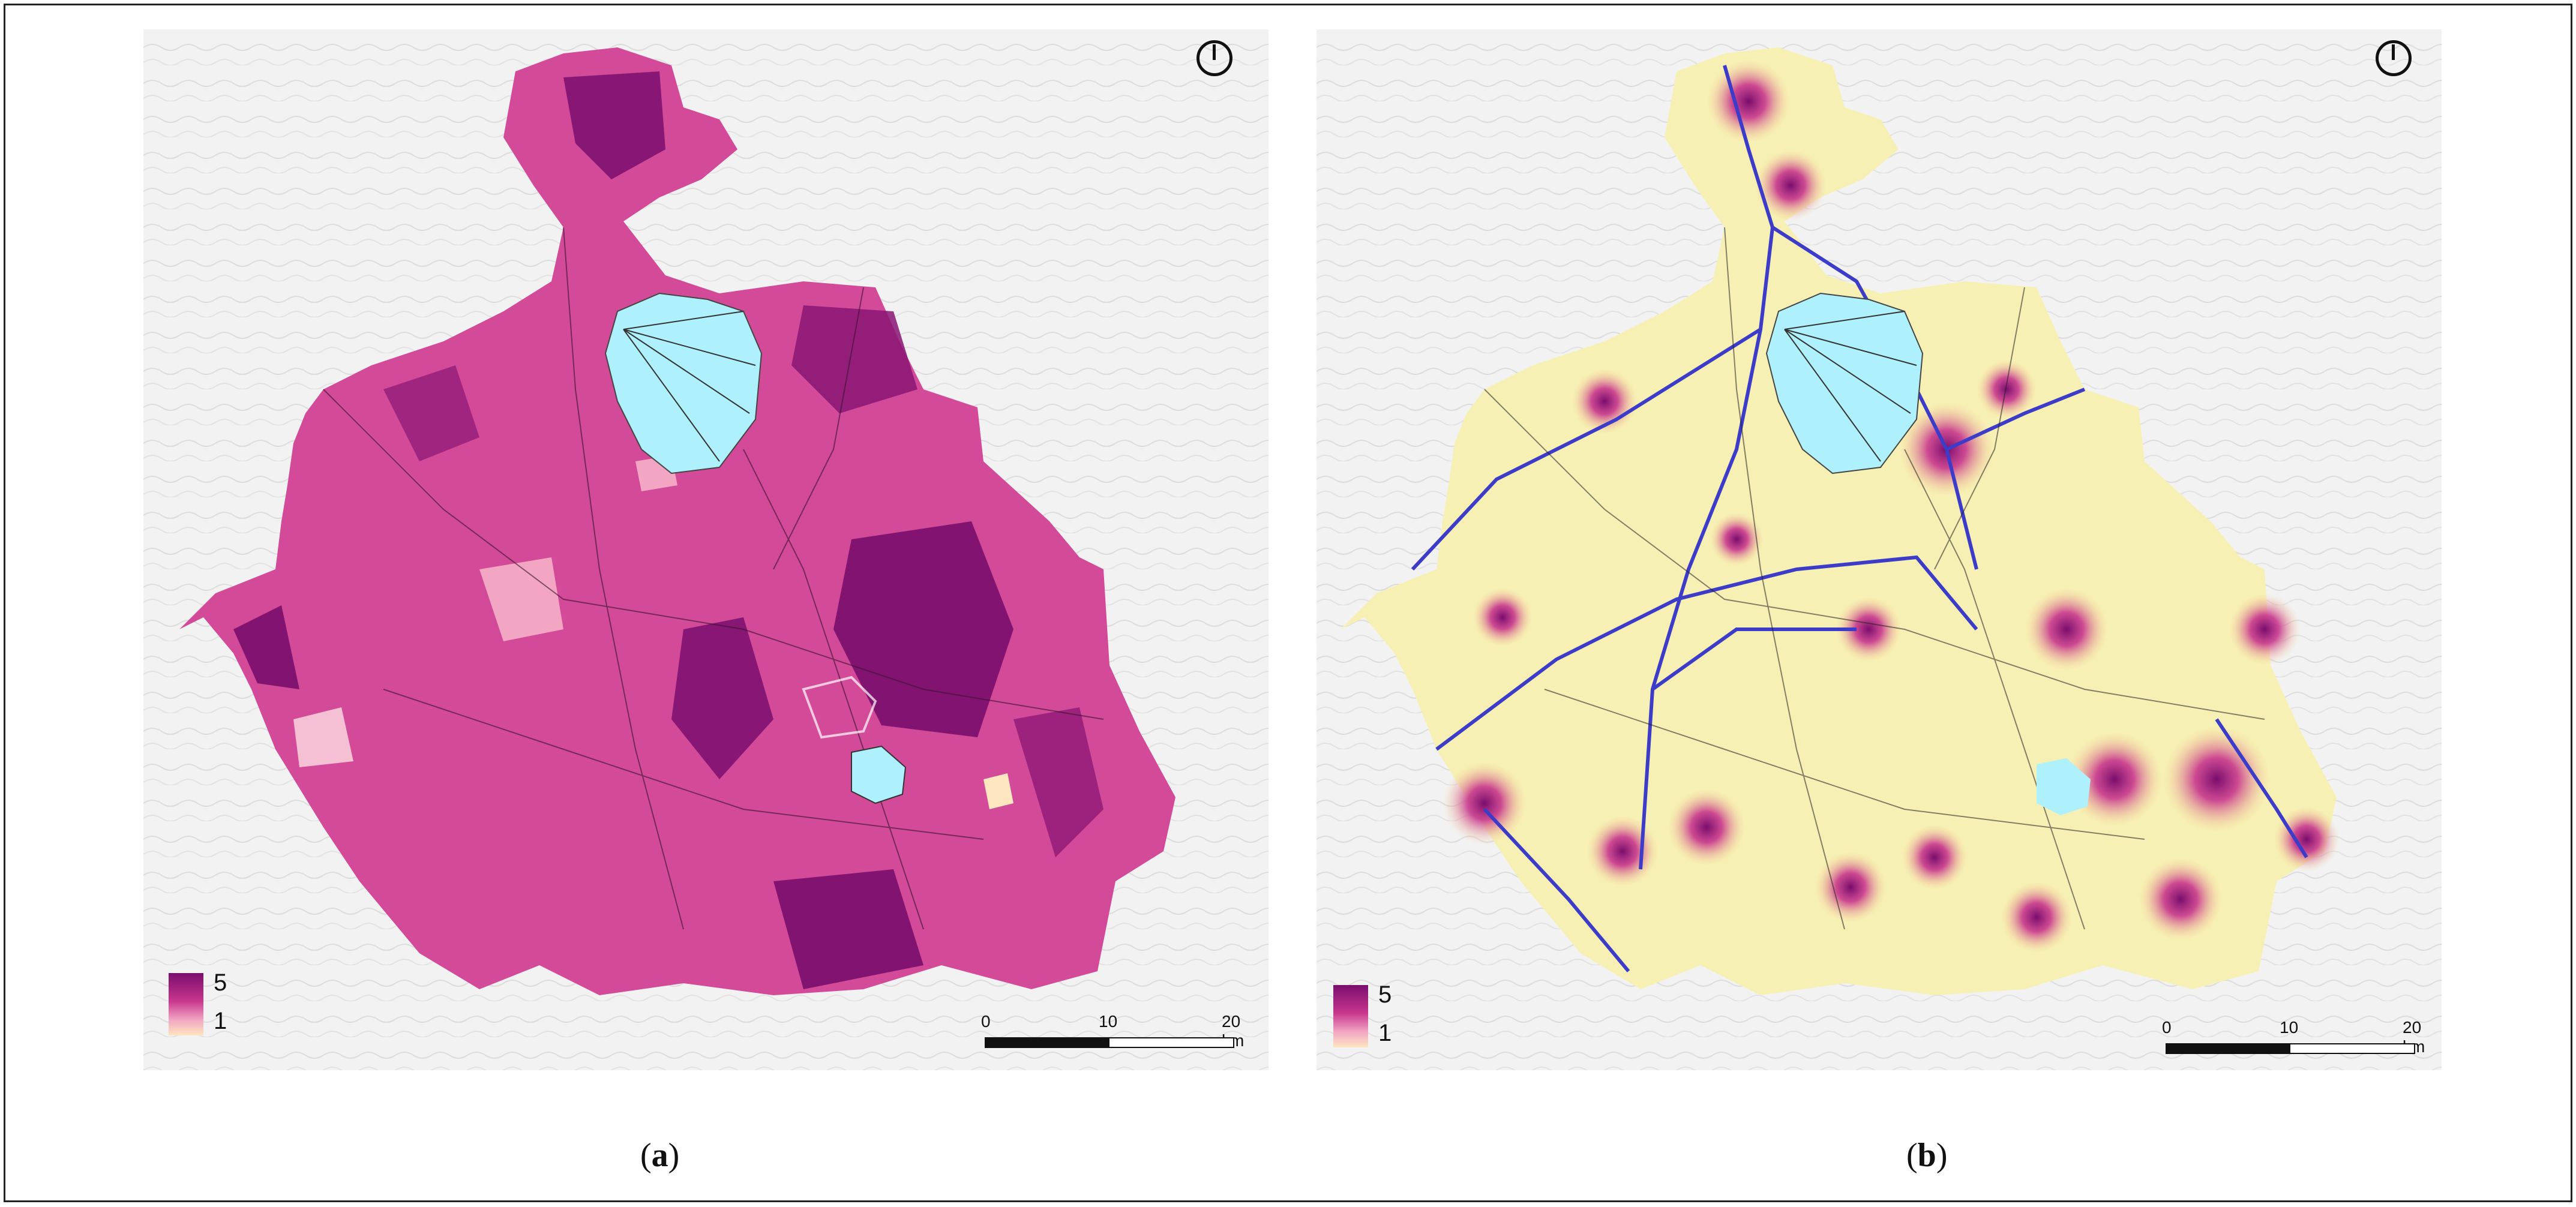  Describe the element at coordinates (1927, 1155) in the screenshot. I see `caption-b: (b)` at that location.